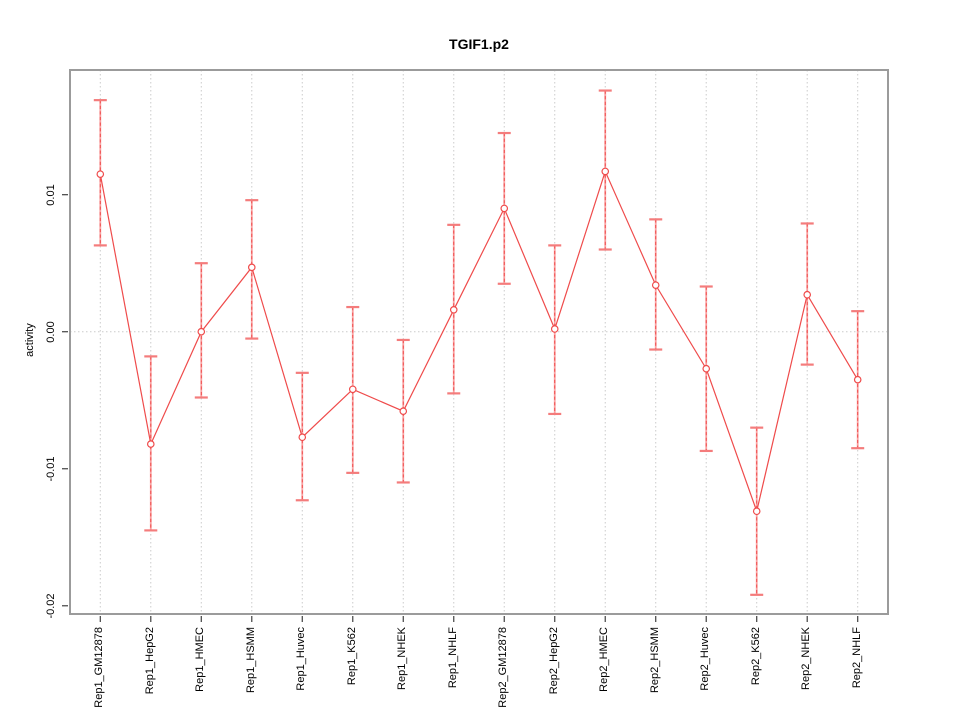 Image resolution: width=960 pixels, height=720 pixels. Describe the element at coordinates (351, 656) in the screenshot. I see `x-tick-label: Rep1_K562` at that location.